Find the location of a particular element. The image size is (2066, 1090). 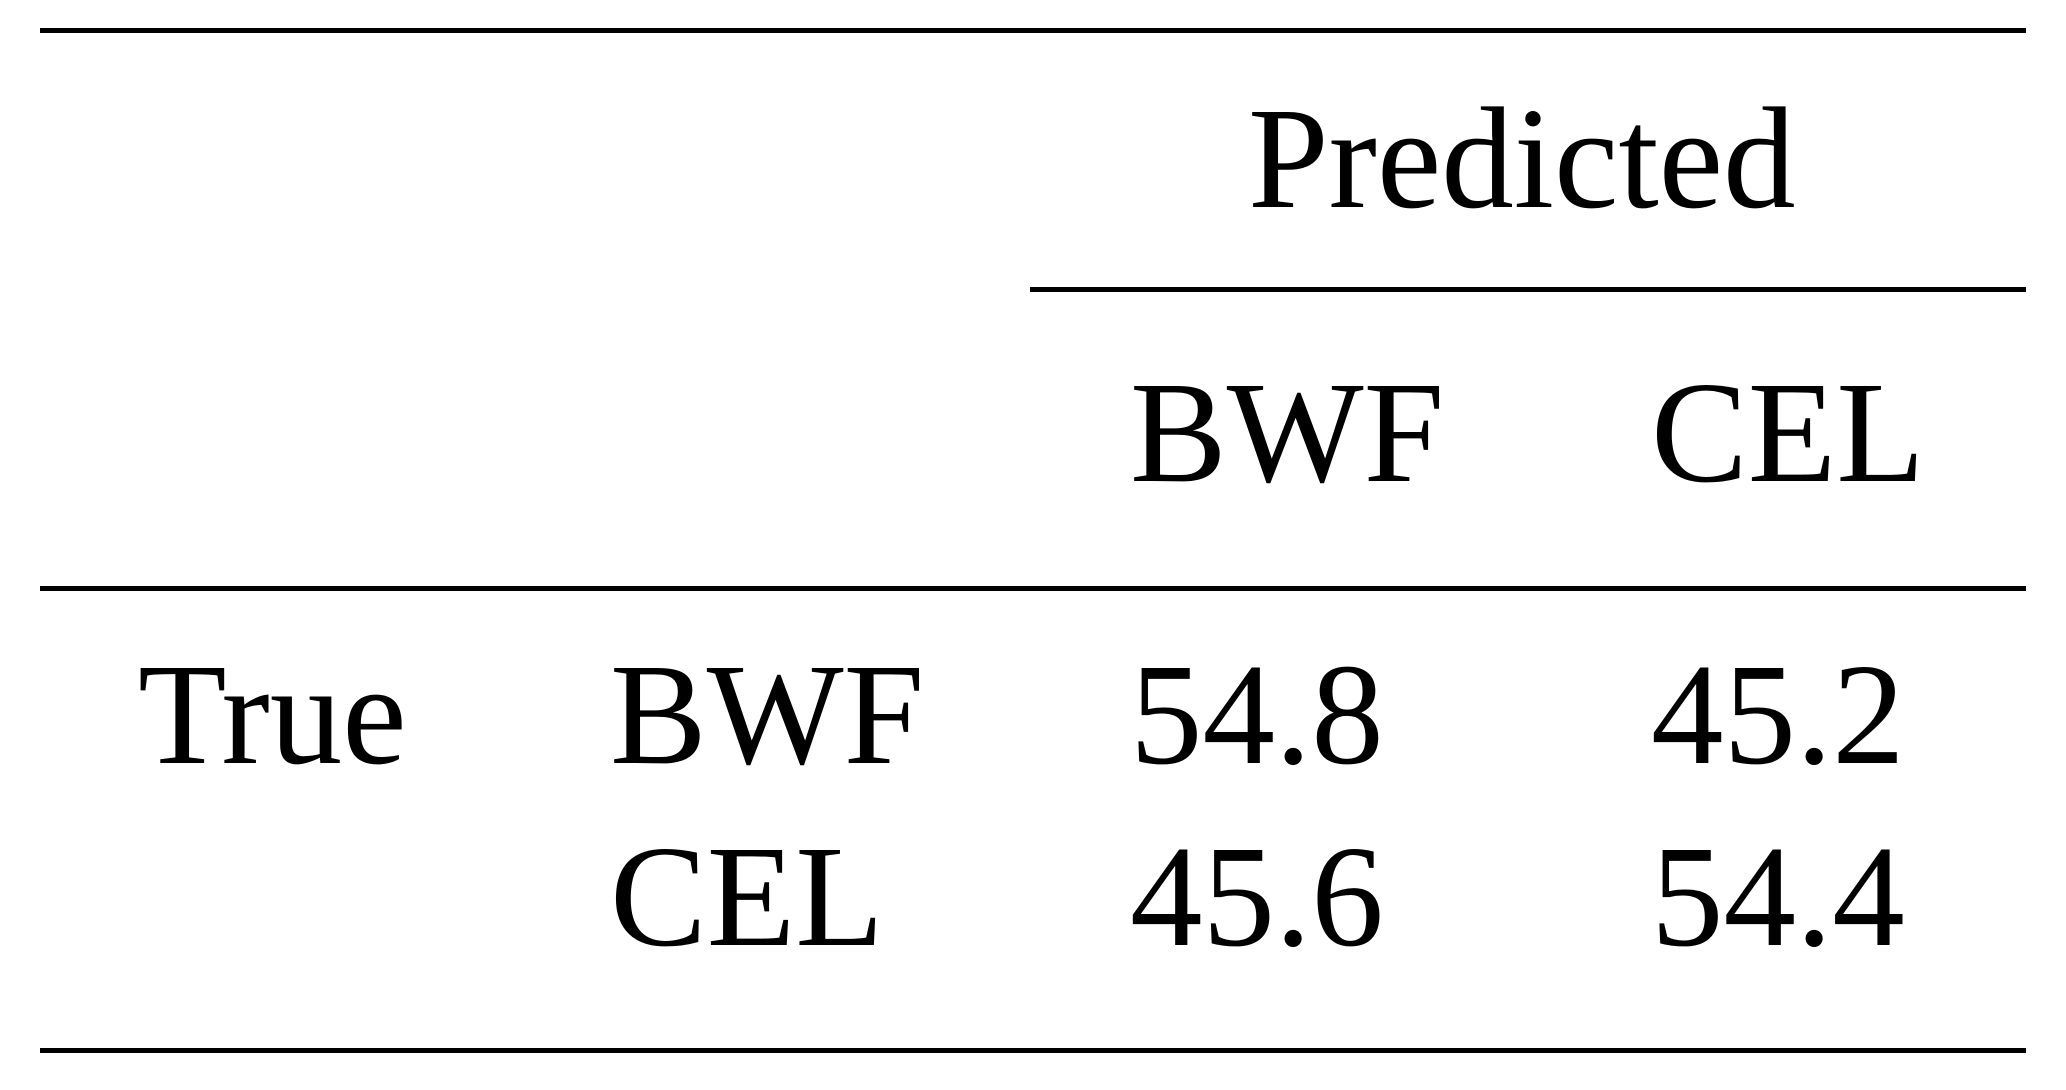

cell-bwf-bwf: 54.8 is located at coordinates (1257, 715).